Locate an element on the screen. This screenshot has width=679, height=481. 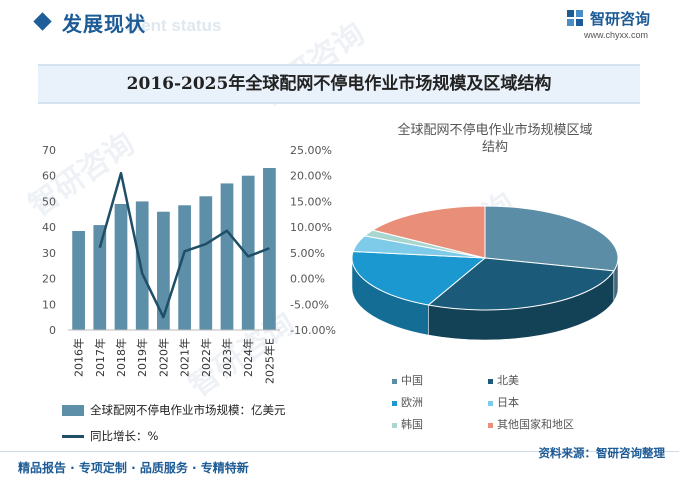
x-tick-label: 2020年 is located at coordinates (163, 357).